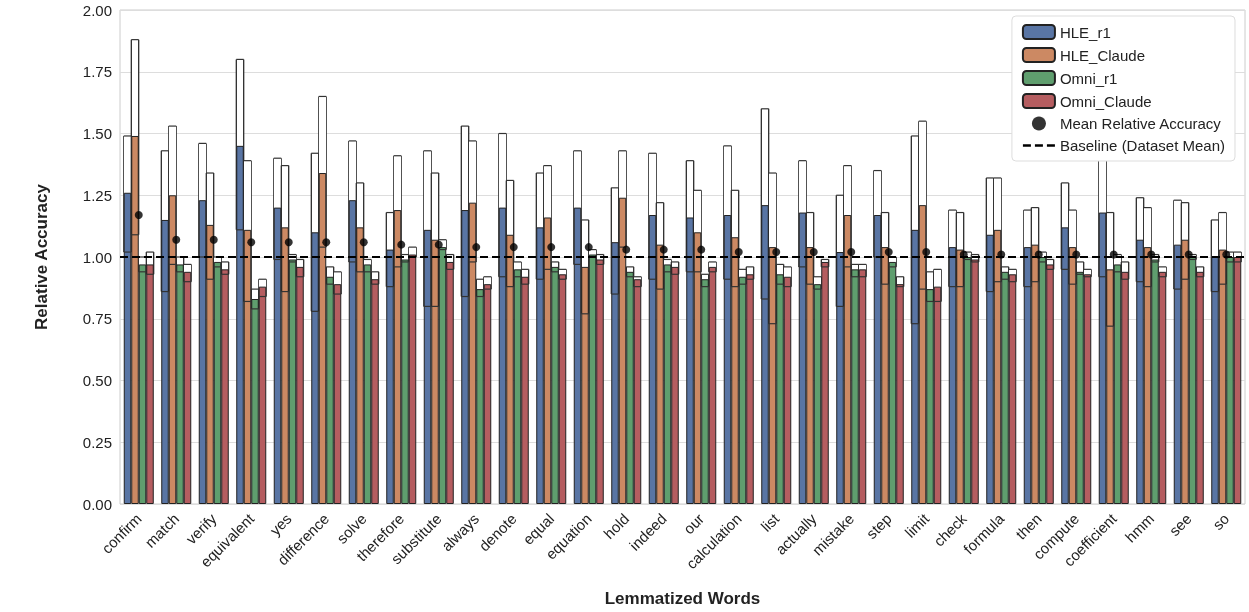 The width and height of the screenshot is (1249, 612). Describe the element at coordinates (1105, 101) in the screenshot. I see `legend-label: Omni_Claude` at that location.